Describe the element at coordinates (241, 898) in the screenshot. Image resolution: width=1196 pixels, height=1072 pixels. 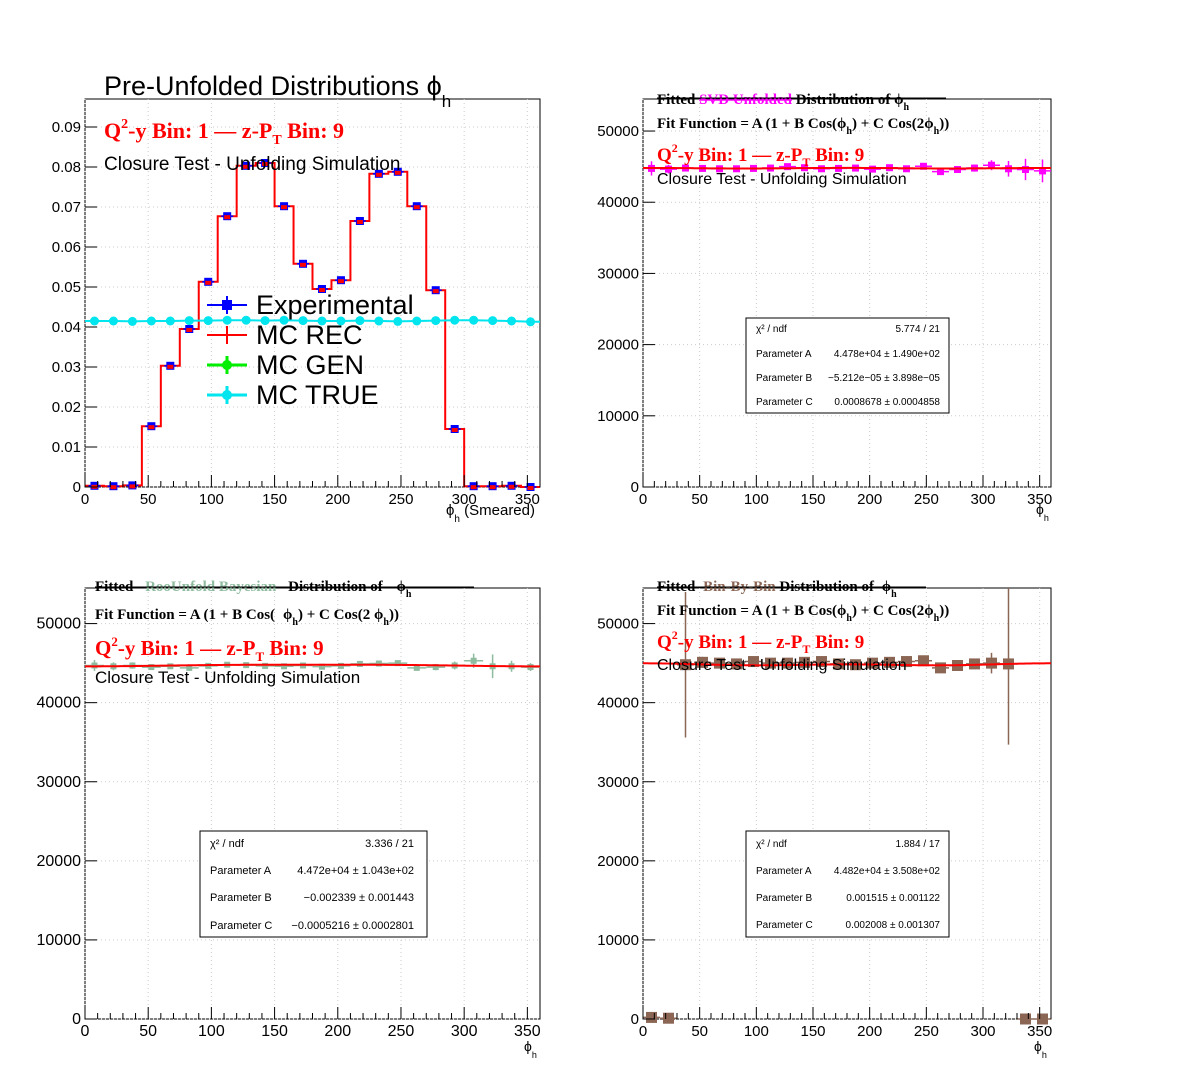
I see `stats-label: Parameter B` at that location.